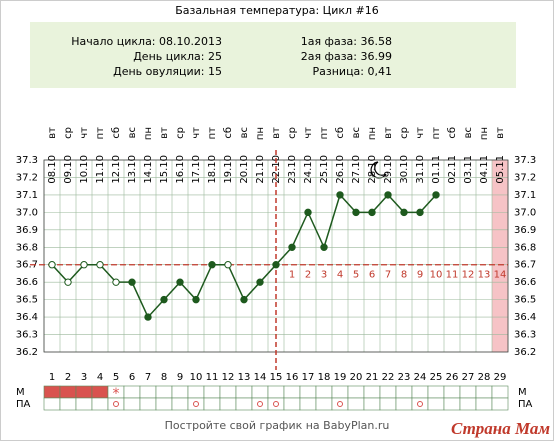  Describe the element at coordinates (388, 133) in the screenshot. I see `weekday-label: вт` at that location.